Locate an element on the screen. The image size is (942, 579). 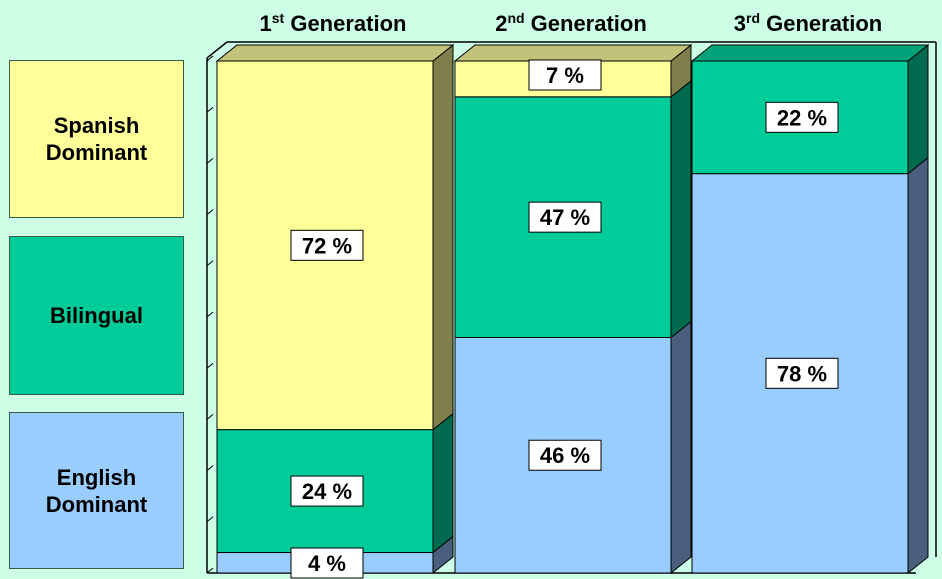
category-label-number: 2 is located at coordinates (501, 23).